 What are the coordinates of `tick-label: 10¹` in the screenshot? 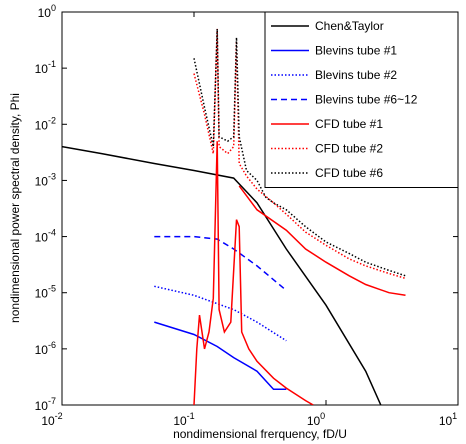 It's located at (448, 419).